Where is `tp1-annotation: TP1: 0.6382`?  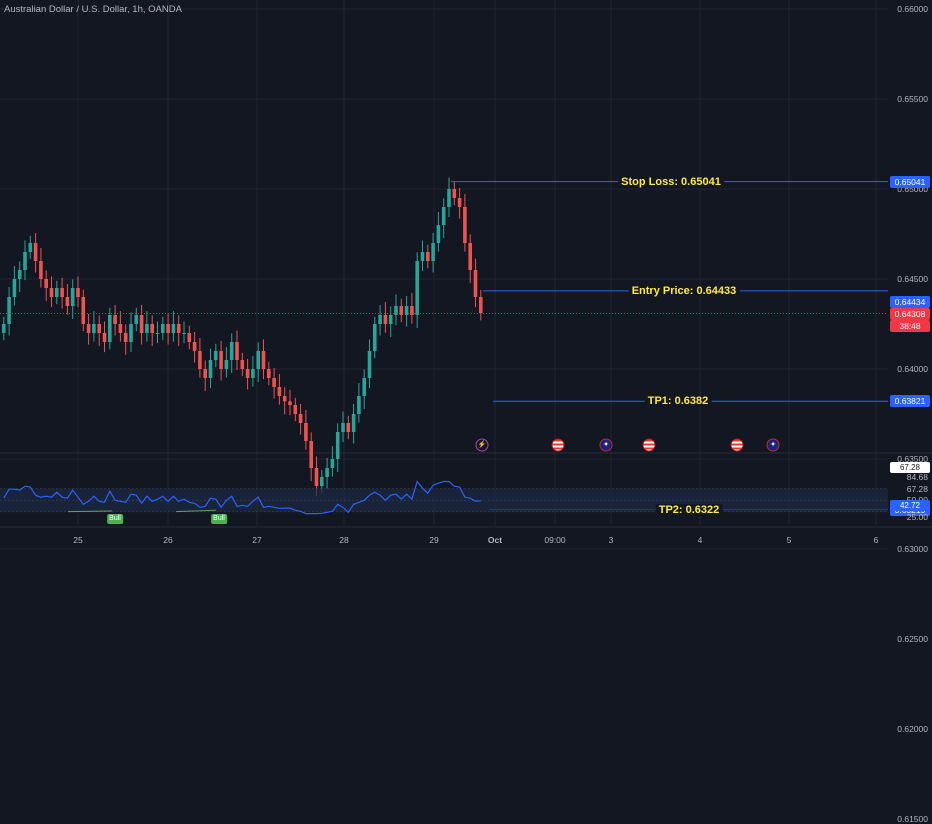
tp1-annotation: TP1: 0.6382 is located at coordinates (678, 401).